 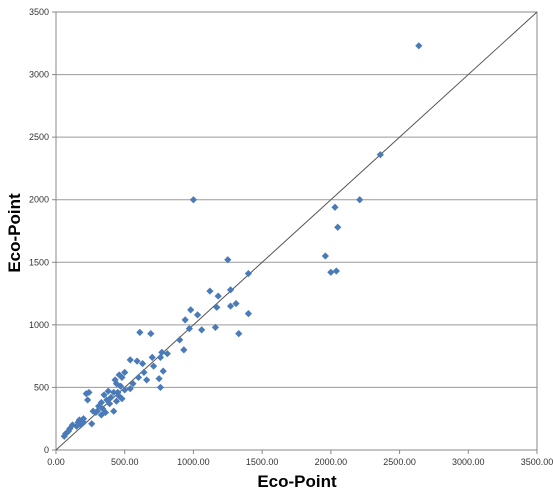 I want to click on x-tick-label-0: 0.00, so click(x=56, y=462).